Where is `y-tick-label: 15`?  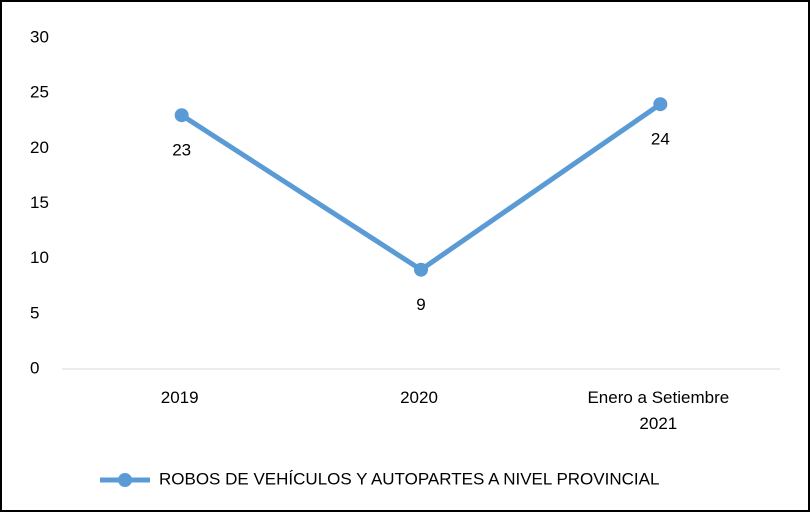 y-tick-label: 15 is located at coordinates (39, 202).